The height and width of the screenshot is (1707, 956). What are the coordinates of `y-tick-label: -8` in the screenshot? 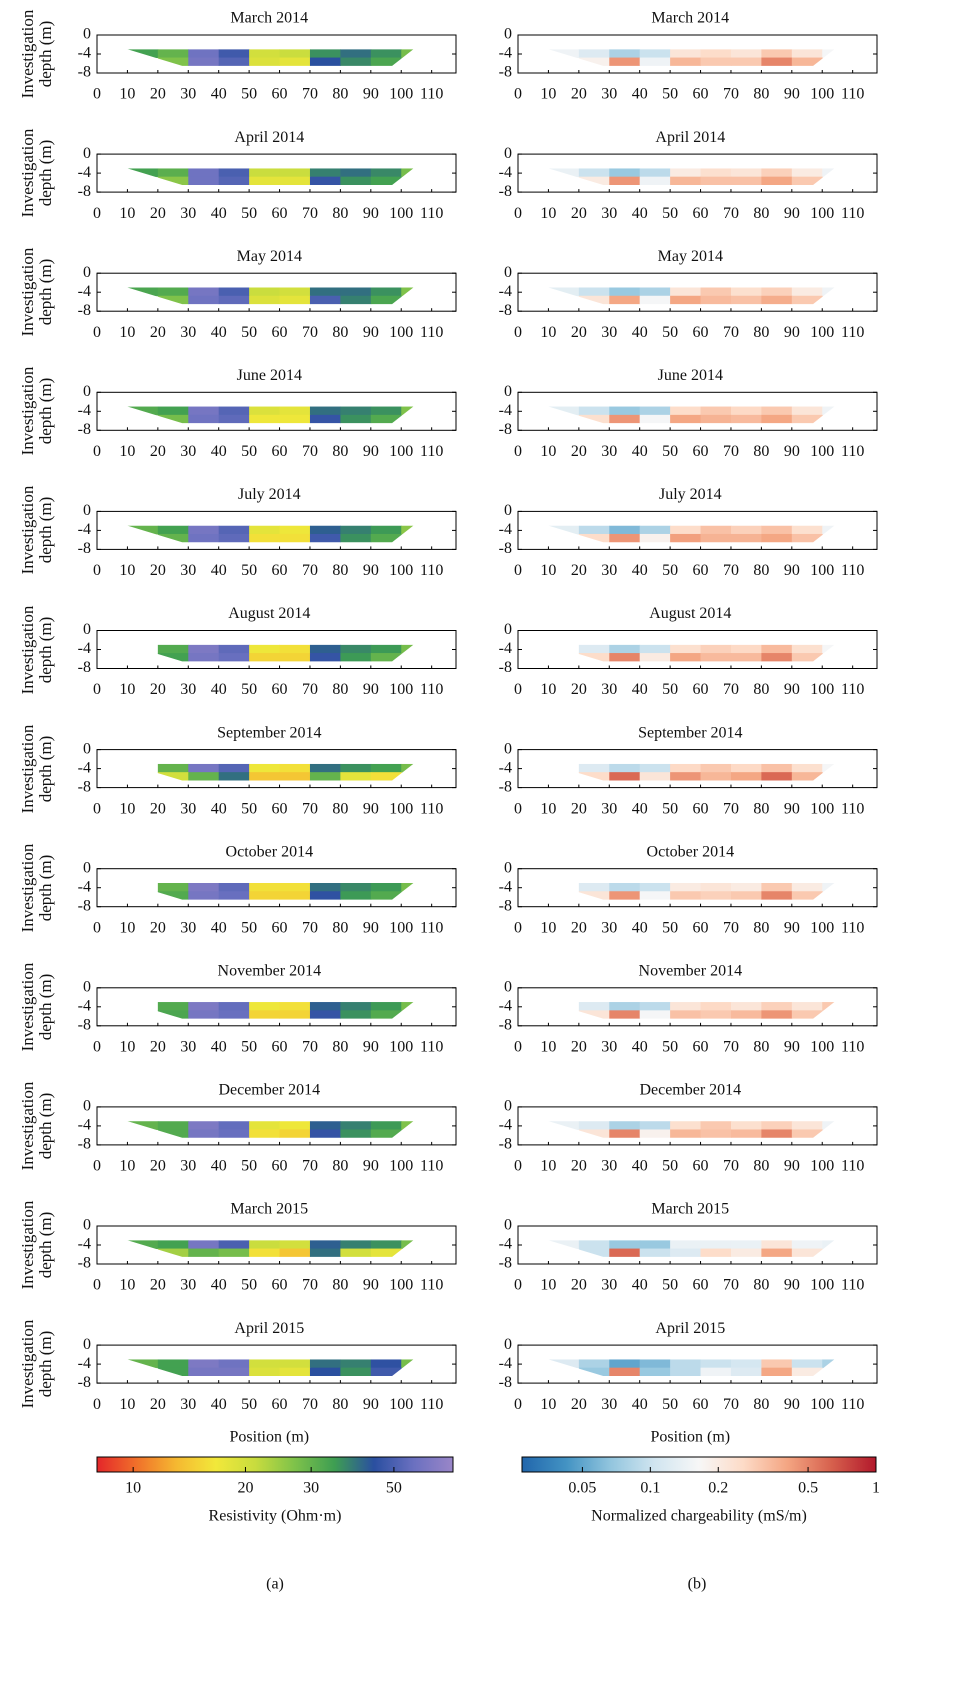 It's located at (84, 310).